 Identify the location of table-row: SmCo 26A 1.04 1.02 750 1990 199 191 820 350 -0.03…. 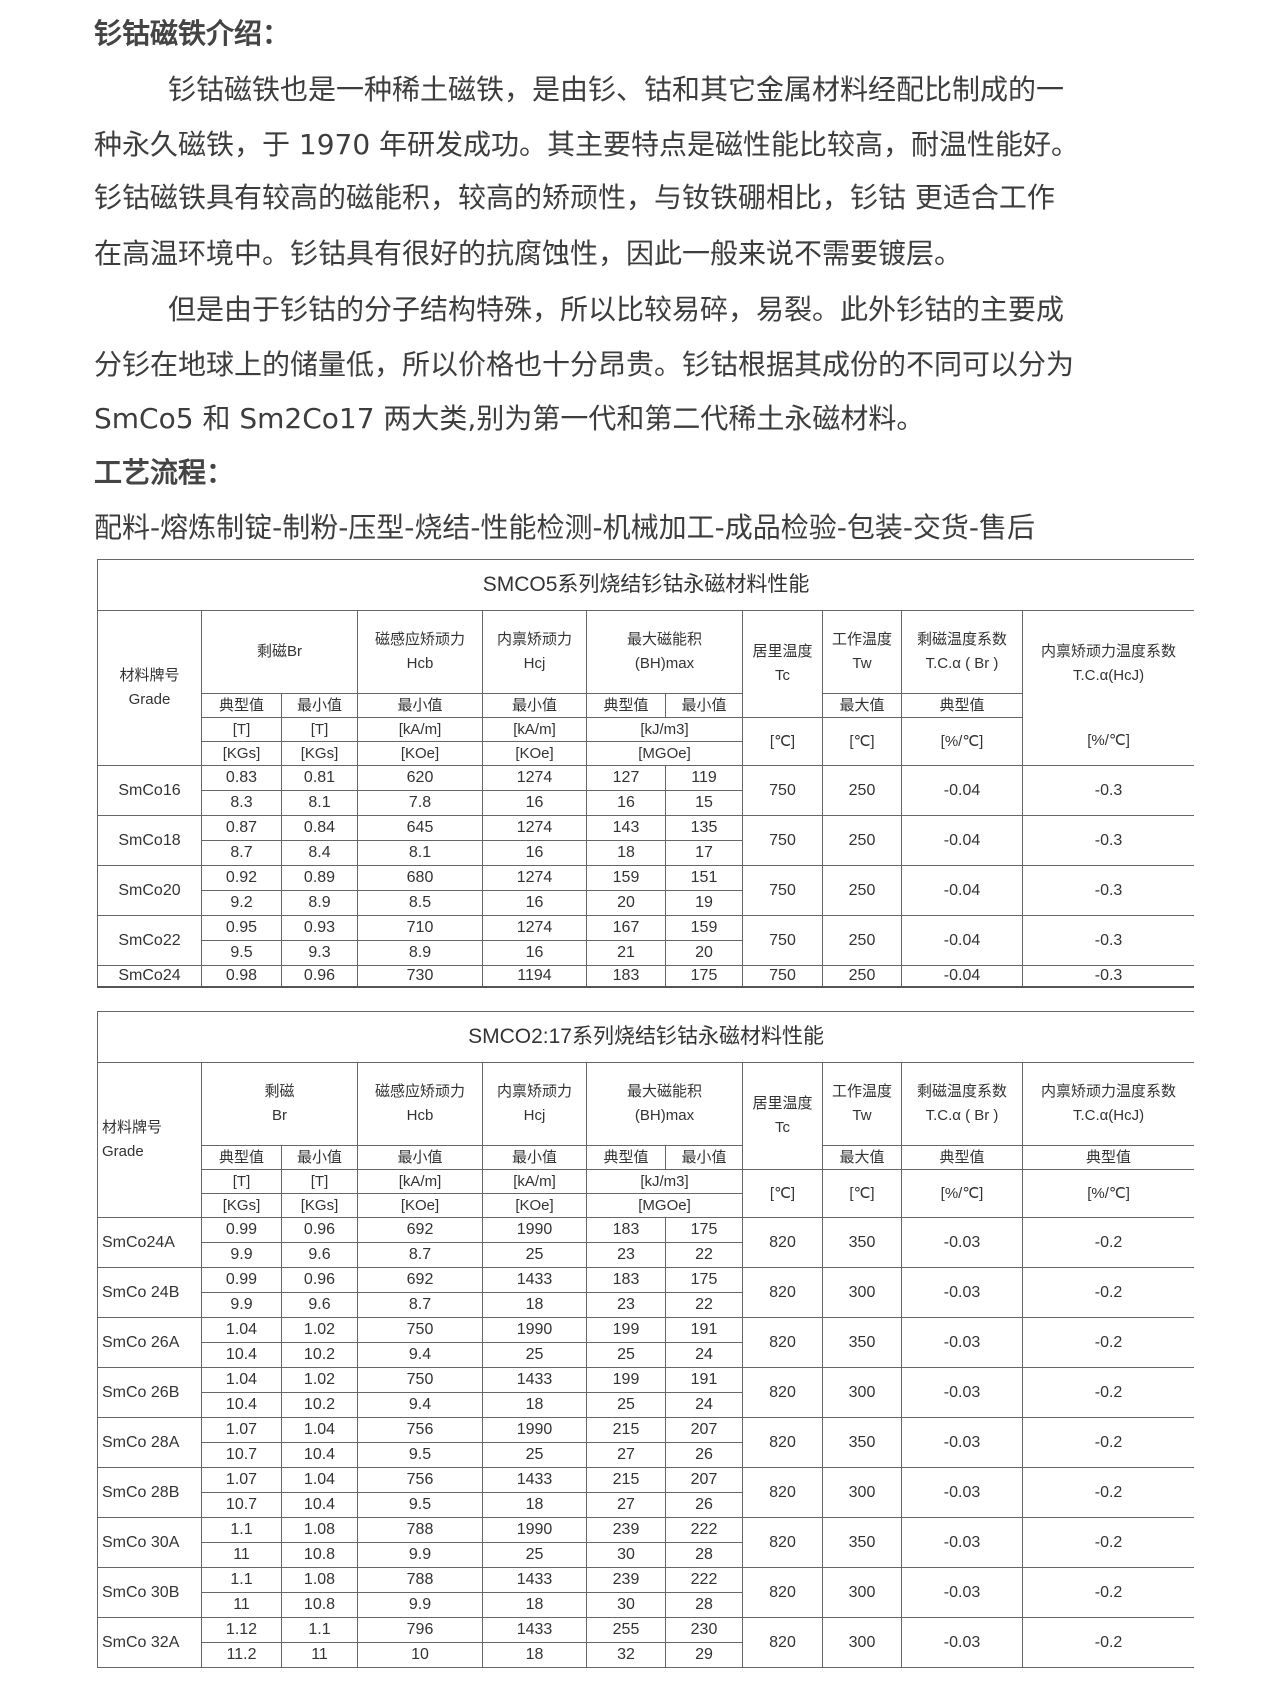
(645, 1342).